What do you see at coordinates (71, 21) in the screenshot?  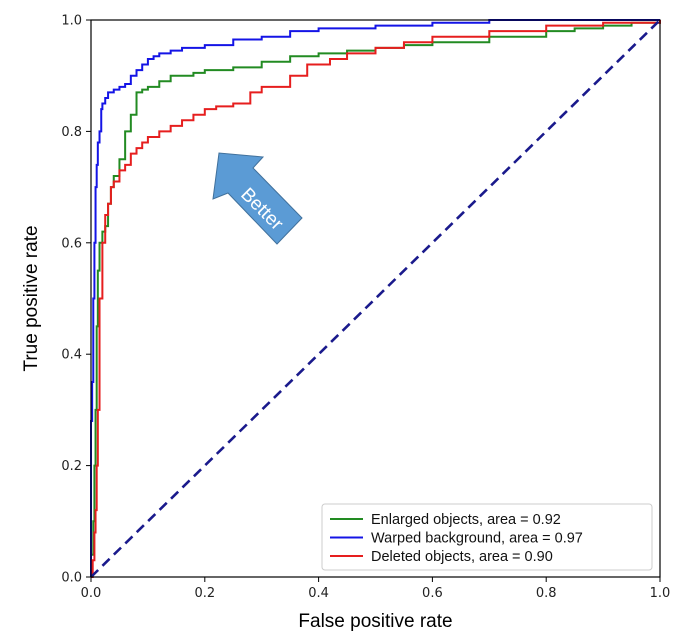 I see `y-tick-label: 1.0` at bounding box center [71, 21].